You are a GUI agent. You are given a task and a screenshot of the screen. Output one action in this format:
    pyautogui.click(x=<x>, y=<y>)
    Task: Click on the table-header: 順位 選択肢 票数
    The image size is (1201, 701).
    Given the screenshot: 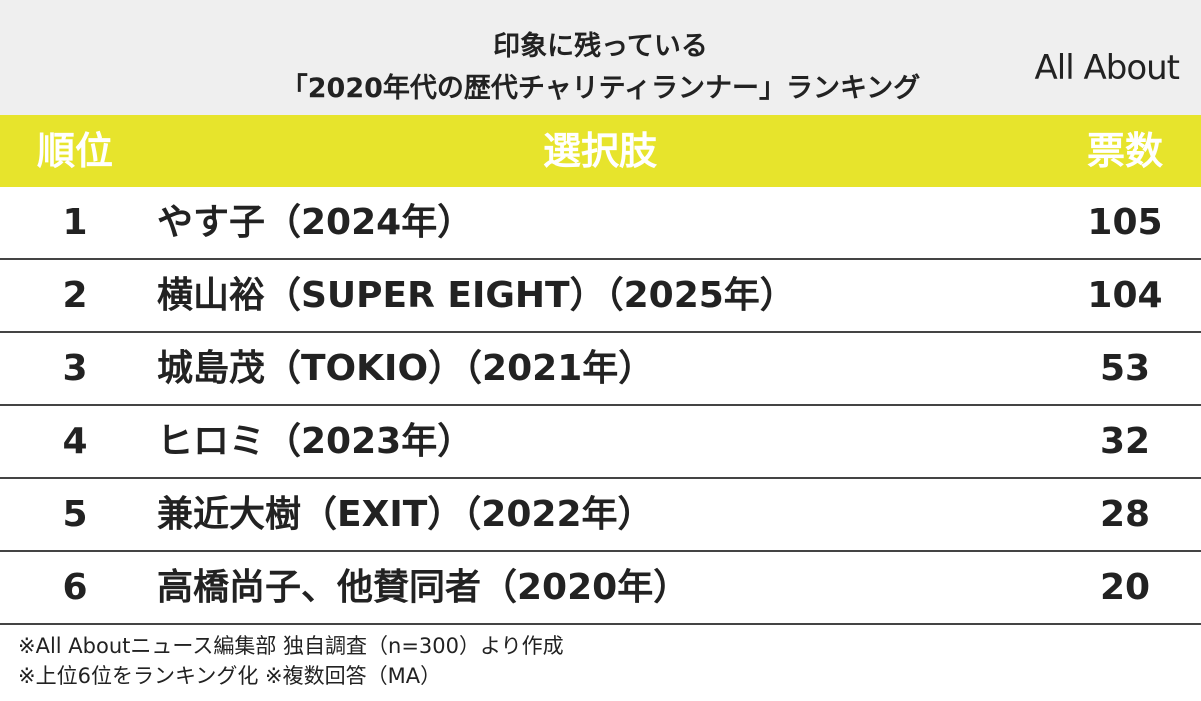 What is the action you would take?
    pyautogui.click(x=600, y=151)
    